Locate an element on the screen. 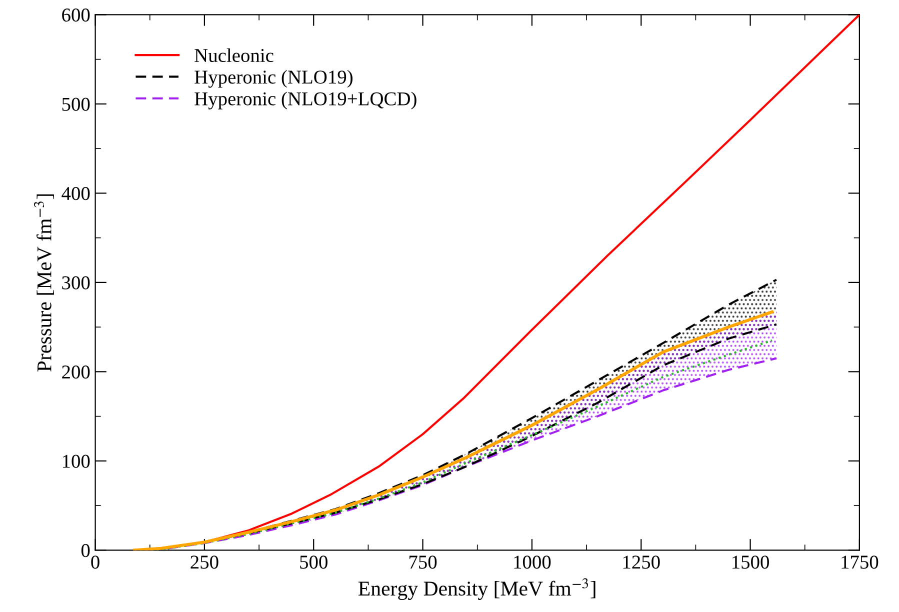 The width and height of the screenshot is (899, 612). x-tick-label: 1750 is located at coordinates (860, 562).